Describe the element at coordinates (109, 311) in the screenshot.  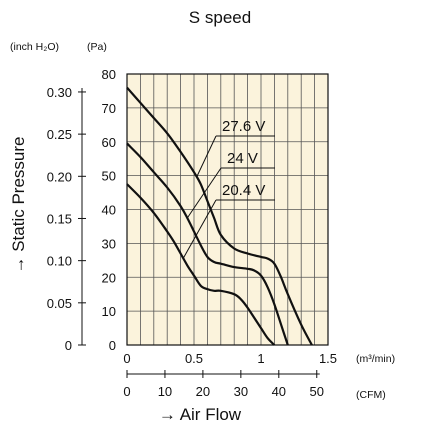
I see `y-tick-label: 10` at that location.